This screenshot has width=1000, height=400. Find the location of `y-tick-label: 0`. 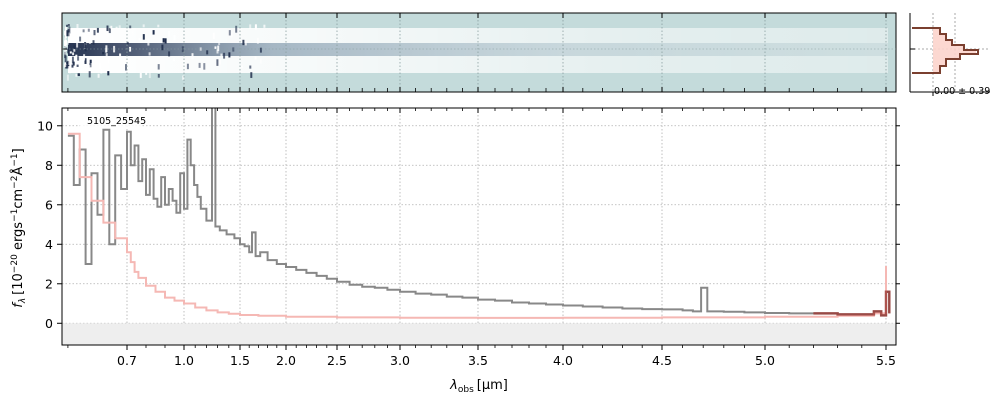

y-tick-label: 0 is located at coordinates (49, 323).